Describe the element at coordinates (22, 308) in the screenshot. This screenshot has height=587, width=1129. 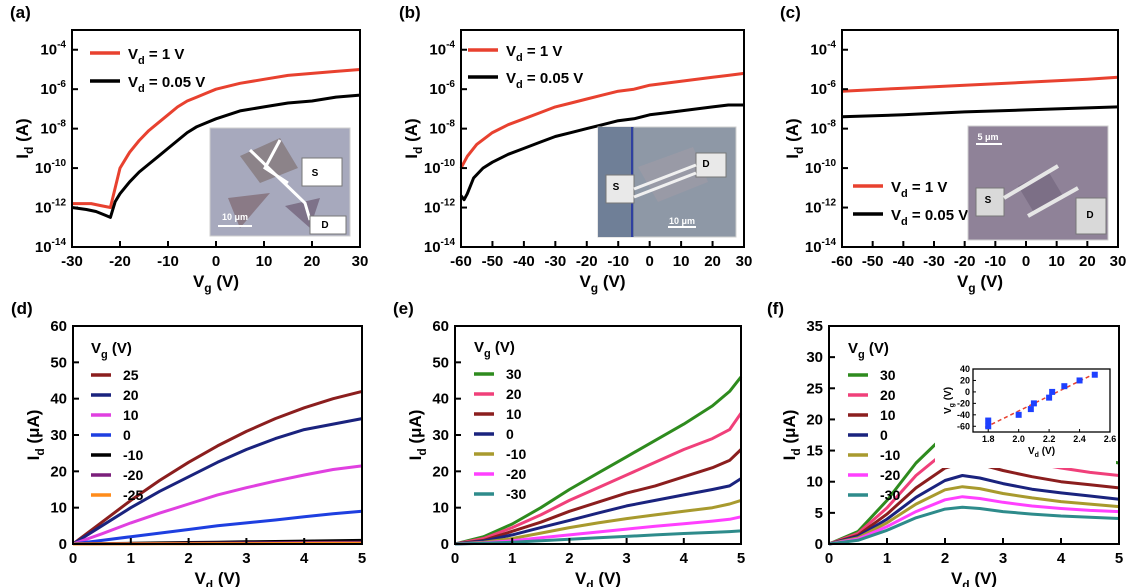
I see `panel-label: (d)` at that location.